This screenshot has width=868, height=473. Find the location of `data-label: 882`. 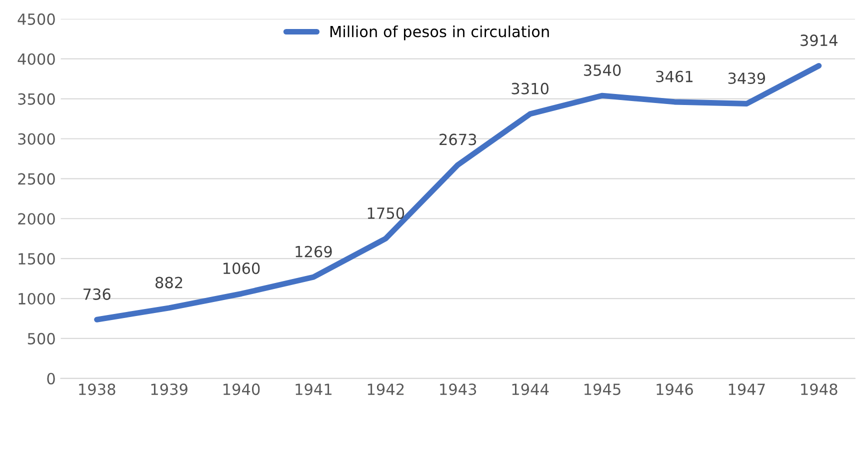

data-label: 882 is located at coordinates (169, 282).